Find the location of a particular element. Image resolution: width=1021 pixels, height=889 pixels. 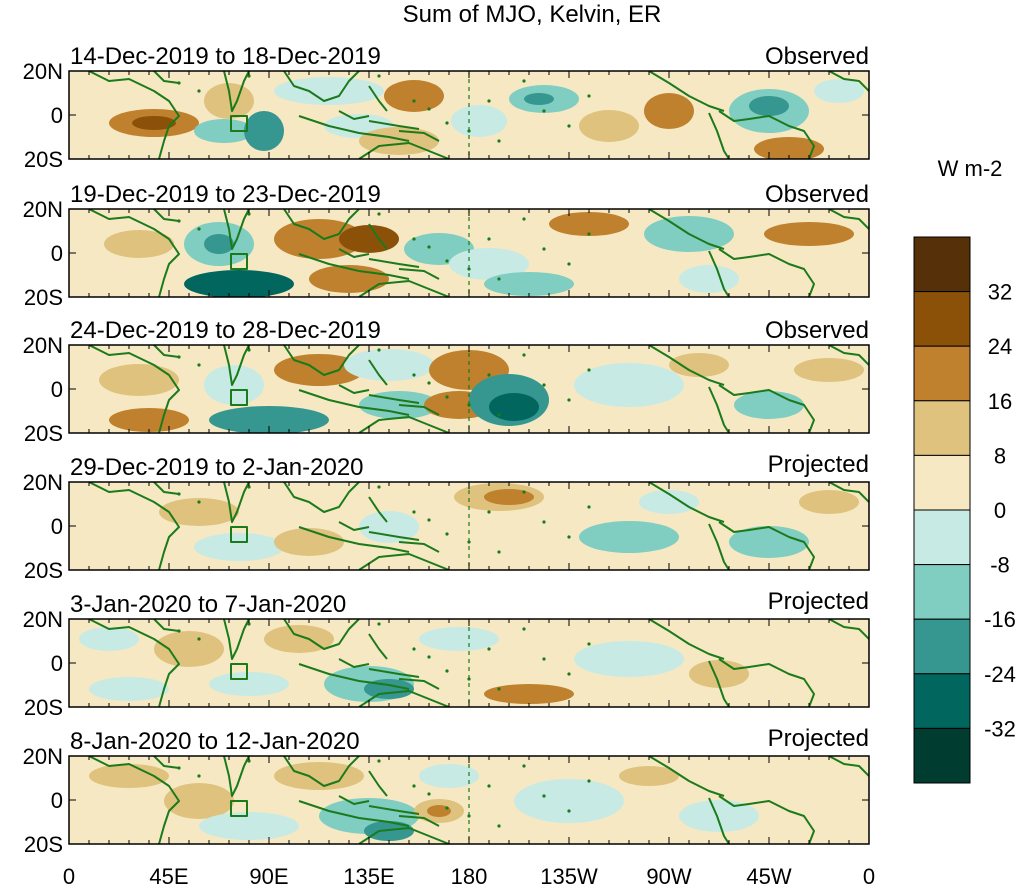

panel-1-lat-label: 20S is located at coordinates (43, 159).